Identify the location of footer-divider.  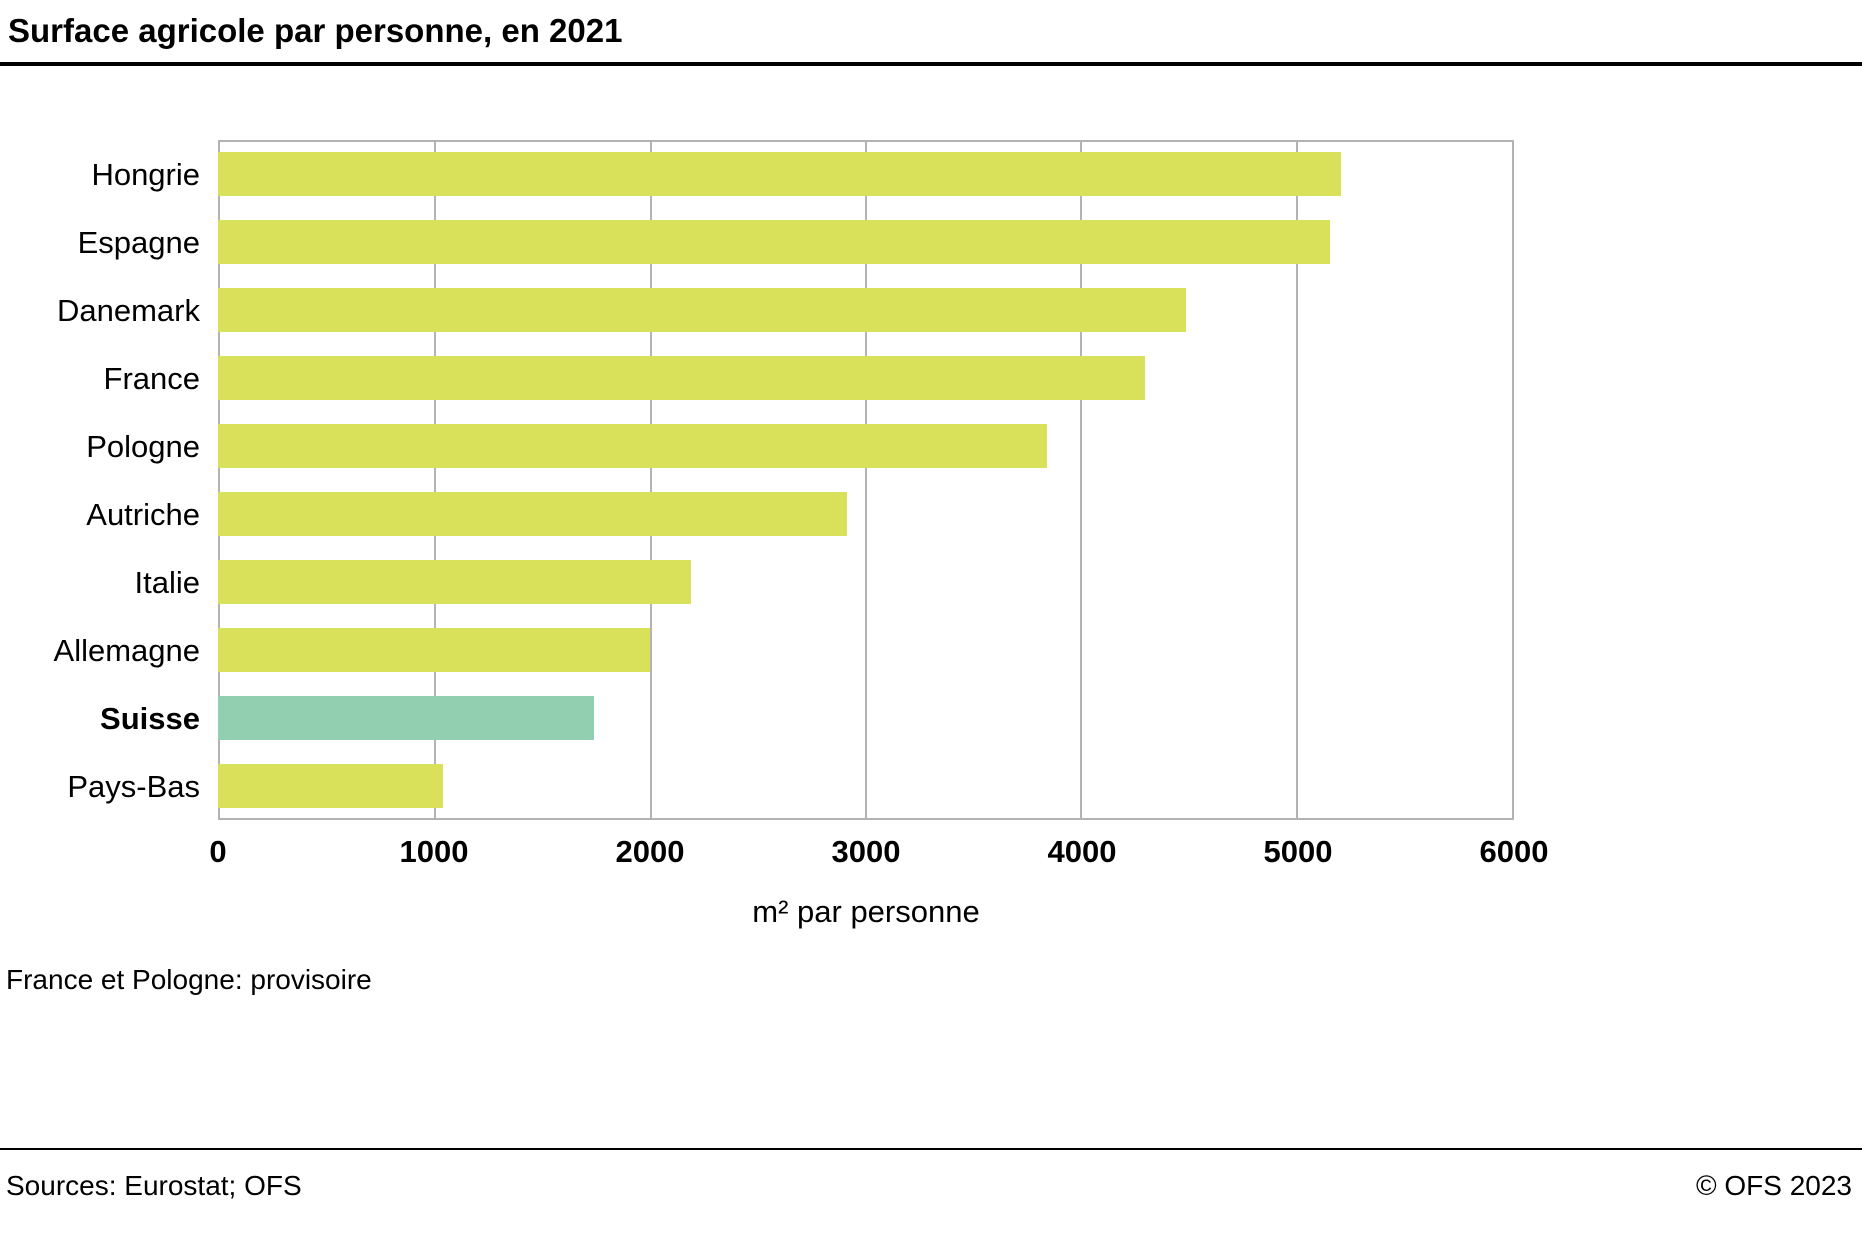
(931, 1149).